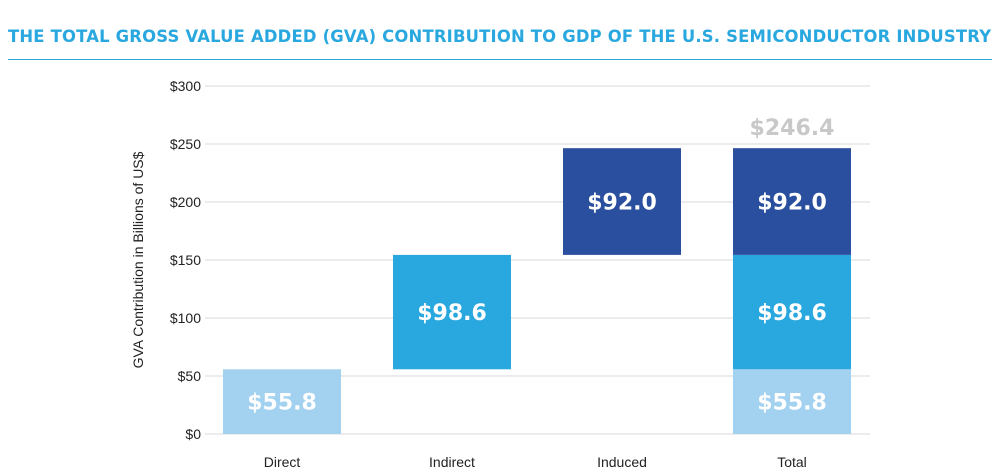 This screenshot has height=474, width=1000. Describe the element at coordinates (792, 462) in the screenshot. I see `category-label: Total` at that location.